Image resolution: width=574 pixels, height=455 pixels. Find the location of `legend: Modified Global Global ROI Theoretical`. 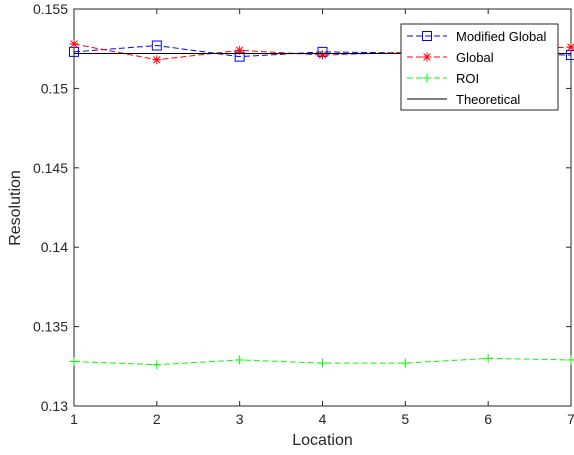

legend: Modified Global Global ROI Theoretical is located at coordinates (479, 67).